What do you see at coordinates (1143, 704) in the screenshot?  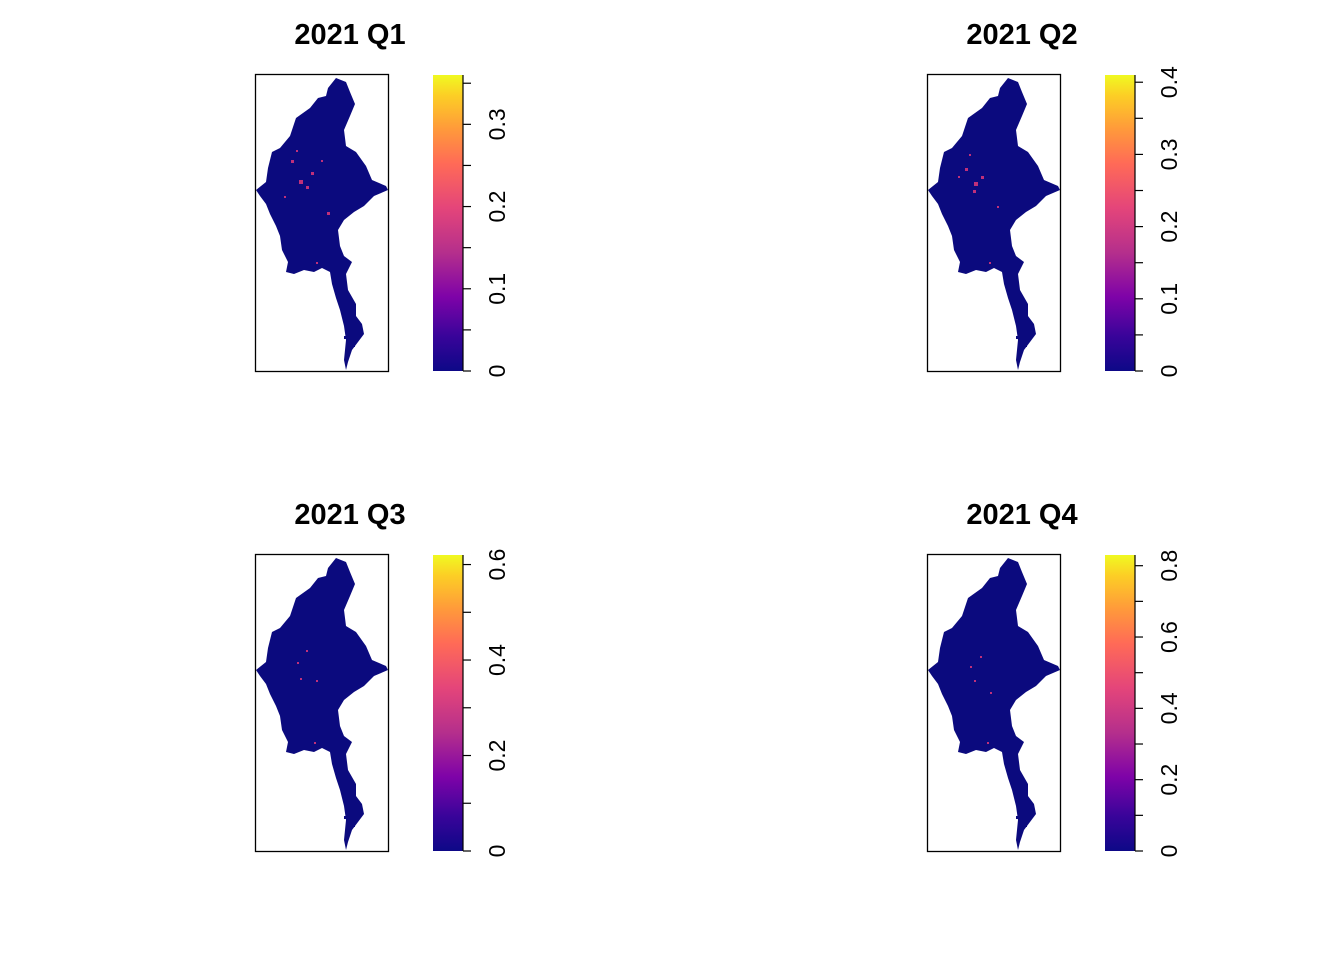 I see `color-legend: 0 0.2 0.4 0.6 0.8` at bounding box center [1143, 704].